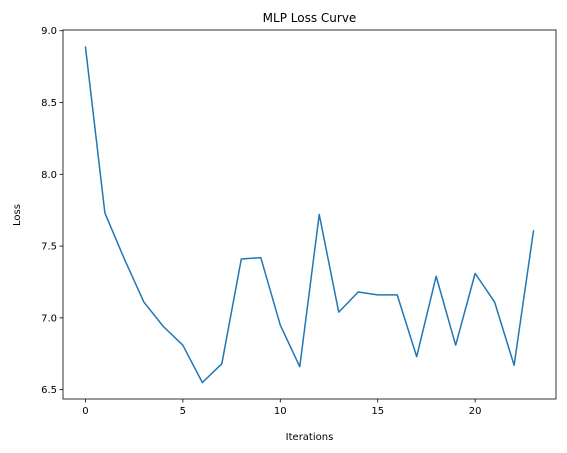  What do you see at coordinates (49, 390) in the screenshot?
I see `y-tick-label: 6.5` at bounding box center [49, 390].